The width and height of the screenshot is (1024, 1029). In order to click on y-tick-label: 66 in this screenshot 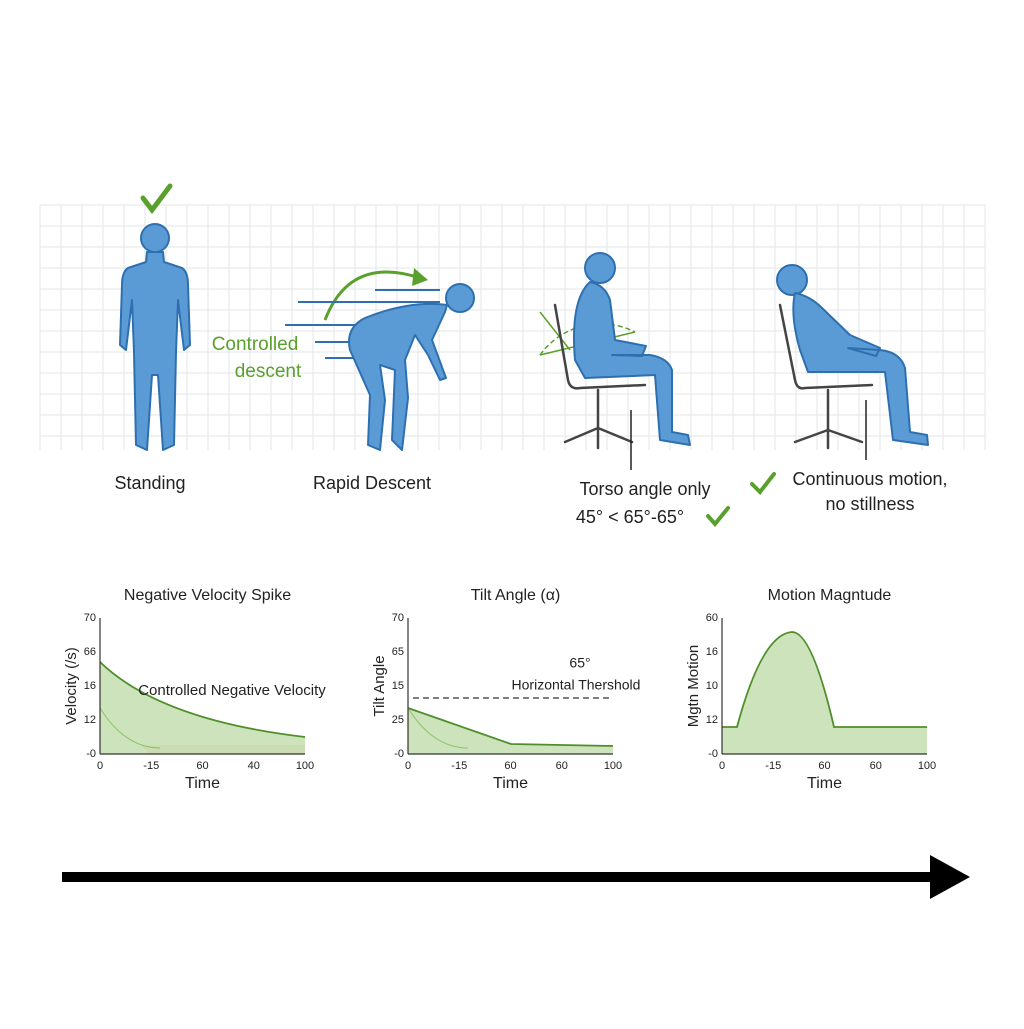, I will do `click(90, 652)`.